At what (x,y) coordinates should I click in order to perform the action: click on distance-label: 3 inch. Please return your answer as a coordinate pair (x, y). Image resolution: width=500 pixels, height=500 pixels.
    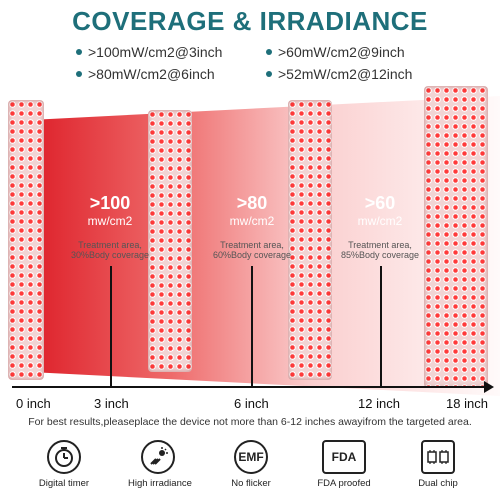
    Looking at the image, I should click on (111, 403).